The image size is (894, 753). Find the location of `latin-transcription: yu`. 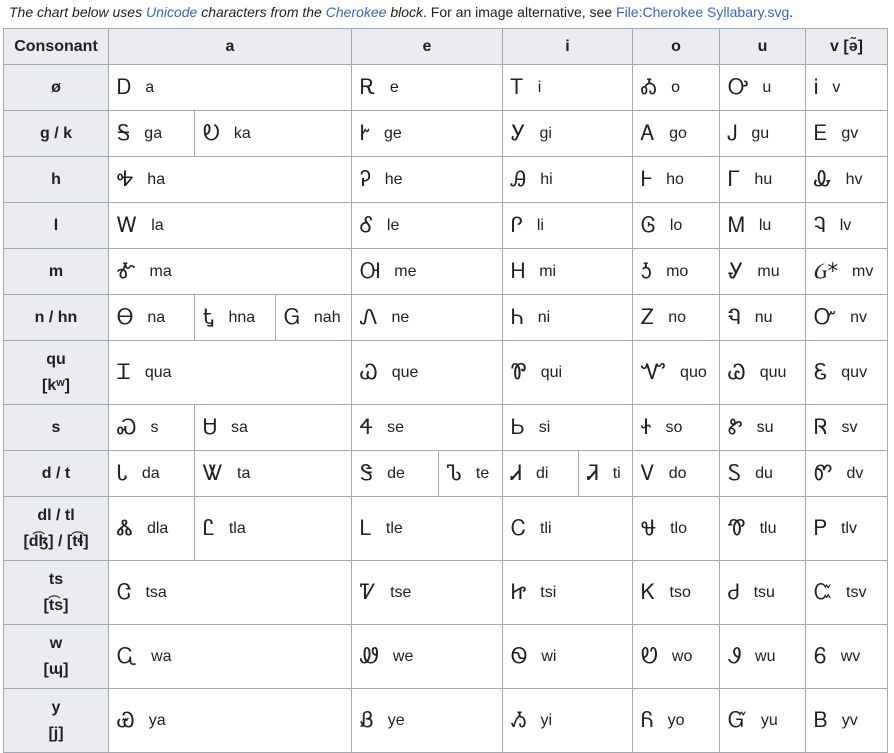

latin-transcription: yu is located at coordinates (769, 720).